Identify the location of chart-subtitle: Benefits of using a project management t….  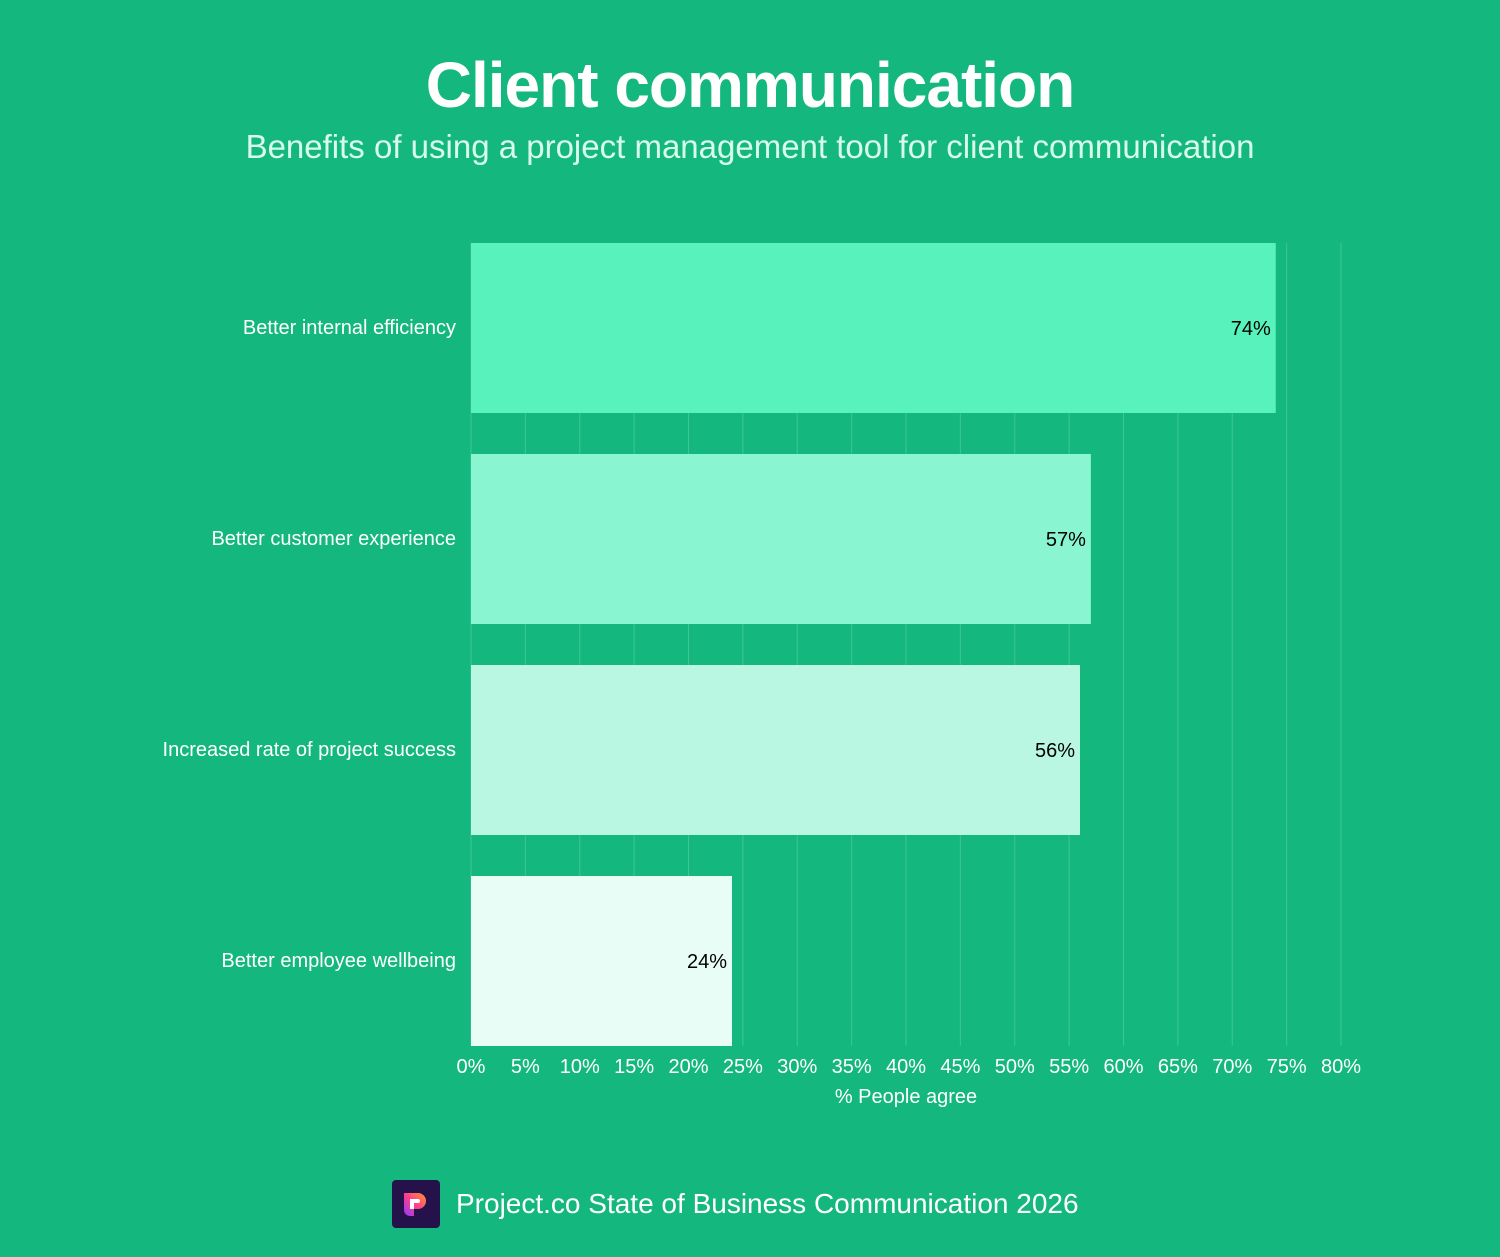
(750, 146).